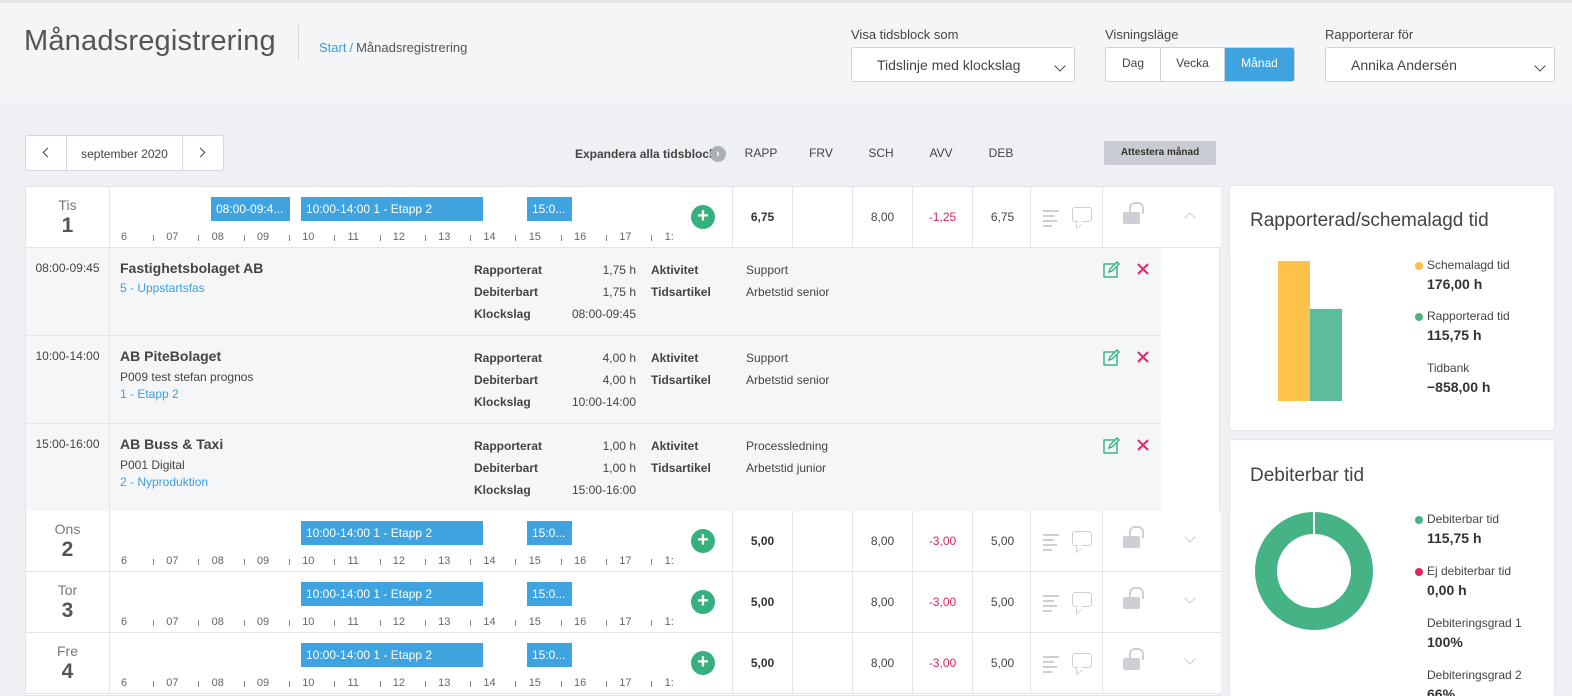  Describe the element at coordinates (1468, 316) in the screenshot. I see `legend-label: Rapporterad tid` at that location.